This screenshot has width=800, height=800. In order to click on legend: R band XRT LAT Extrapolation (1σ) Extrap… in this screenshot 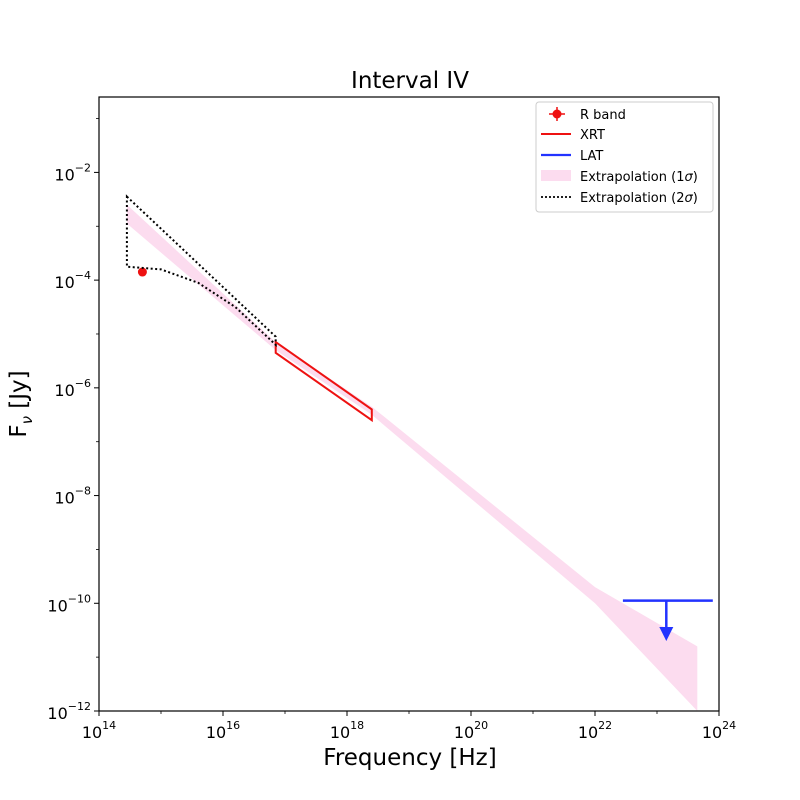, I will do `click(624, 157)`.